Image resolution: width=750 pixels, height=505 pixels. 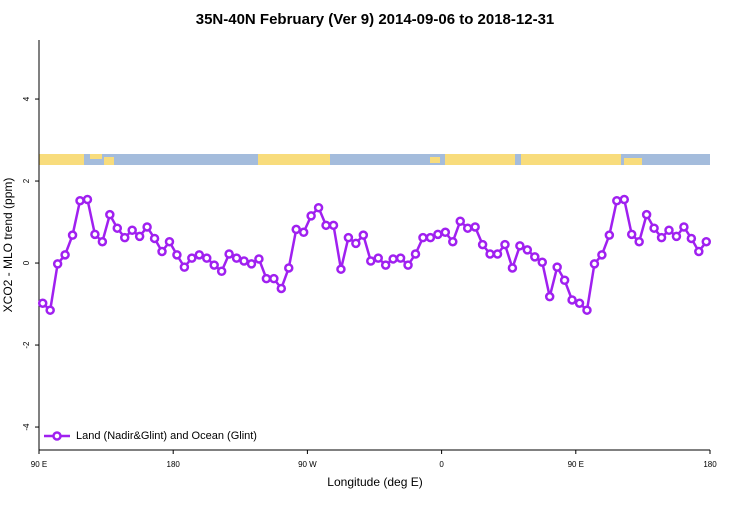 I want to click on y-tick-label: -2, so click(x=26, y=345).